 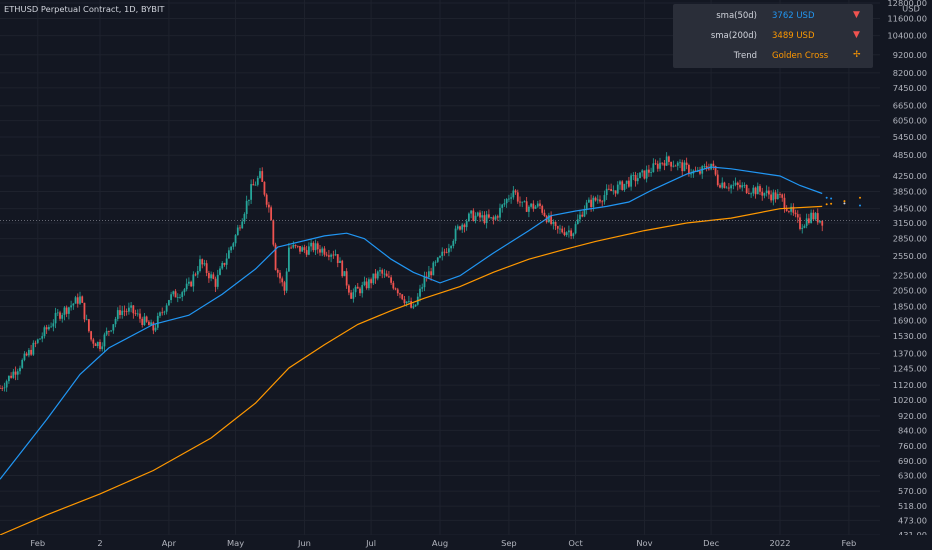 What do you see at coordinates (910, 256) in the screenshot?
I see `y-tick-label: 2550.00` at bounding box center [910, 256].